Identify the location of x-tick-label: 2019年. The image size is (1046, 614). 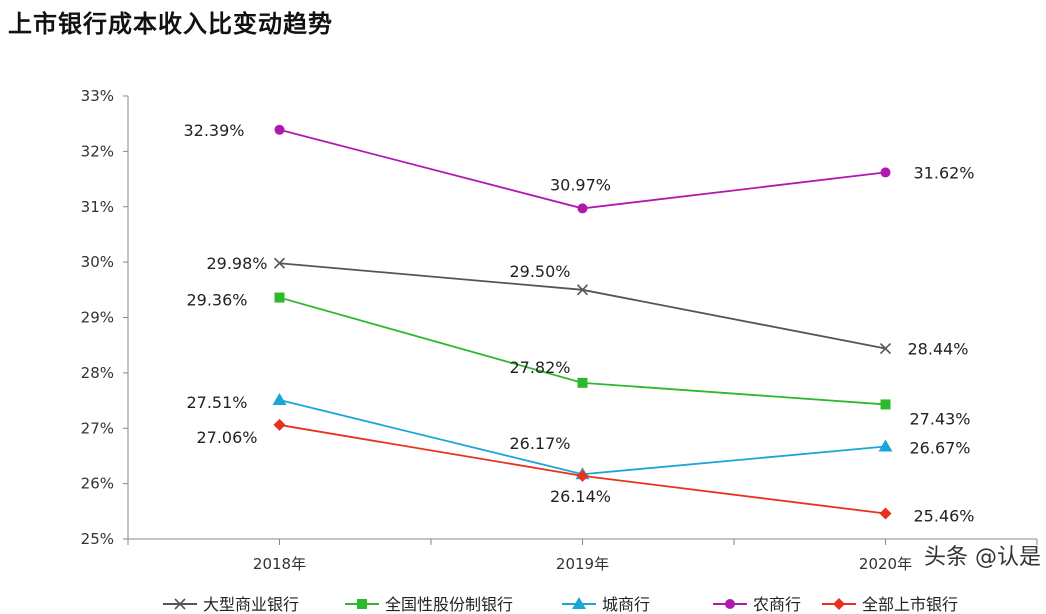
(582, 564).